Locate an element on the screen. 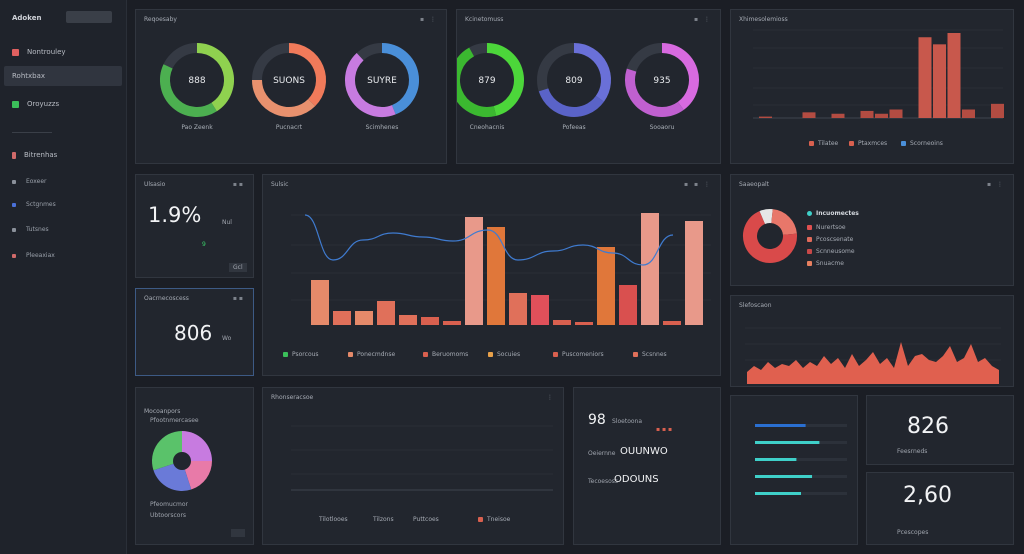 This screenshot has height=554, width=1024. card-title: Slefoscaon is located at coordinates (755, 305).